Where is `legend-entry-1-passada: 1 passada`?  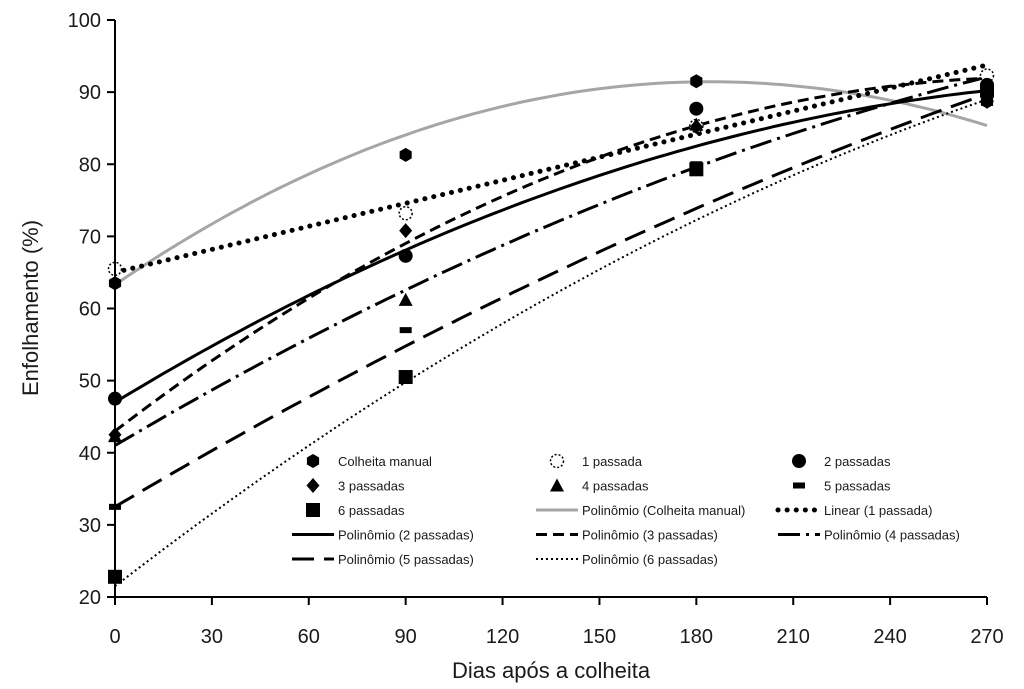 legend-entry-1-passada: 1 passada is located at coordinates (596, 461).